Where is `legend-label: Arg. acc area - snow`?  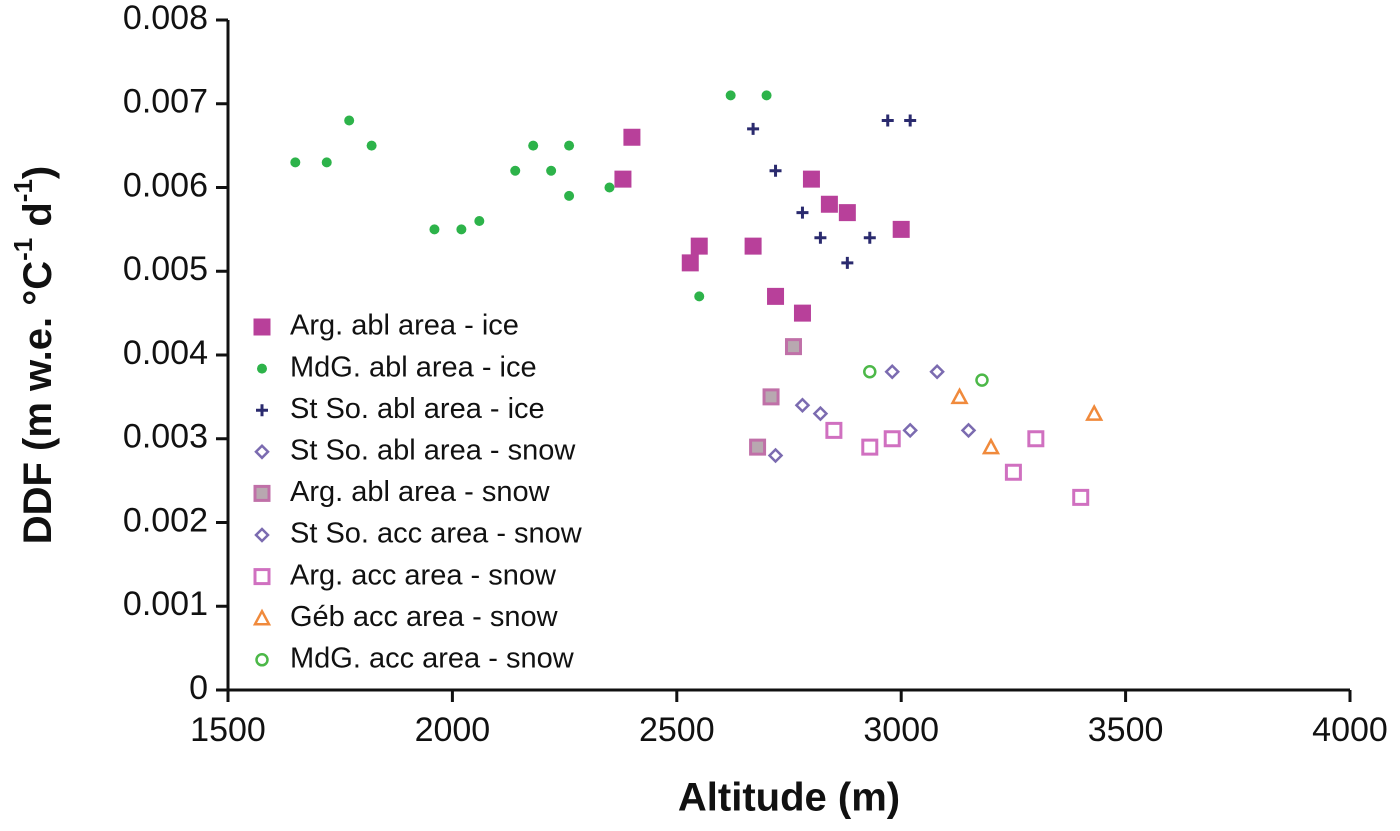
legend-label: Arg. acc area - snow is located at coordinates (423, 575).